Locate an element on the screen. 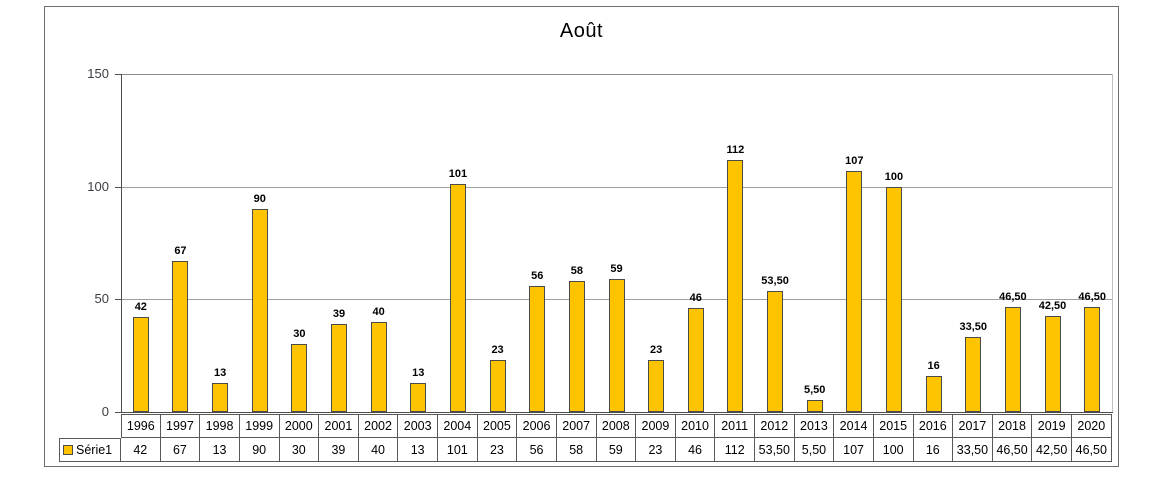  year-cell: 2005 is located at coordinates (497, 426).